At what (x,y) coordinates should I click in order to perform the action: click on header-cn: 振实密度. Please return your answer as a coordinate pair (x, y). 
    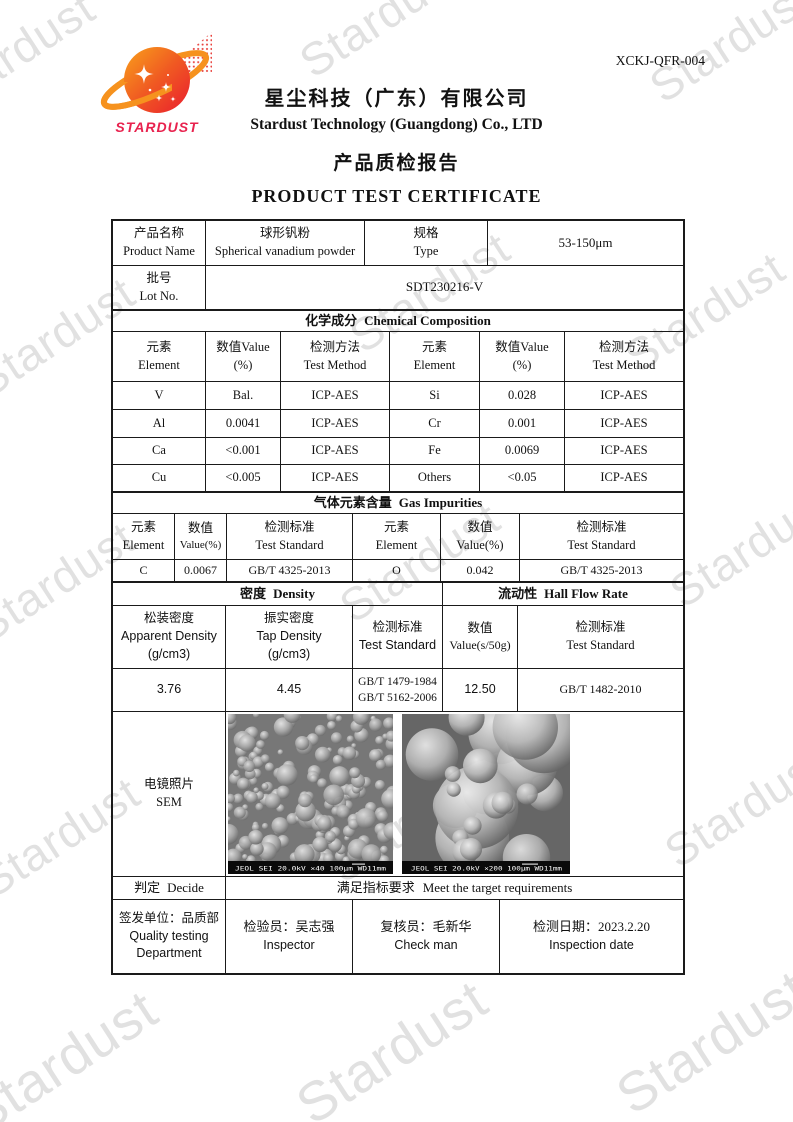
    Looking at the image, I should click on (288, 618).